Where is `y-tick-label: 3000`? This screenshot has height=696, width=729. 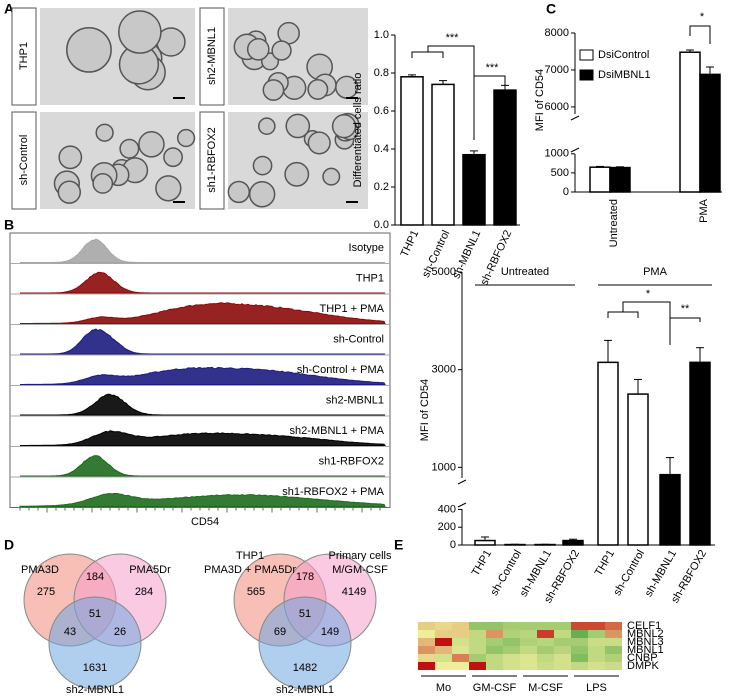
y-tick-label: 3000 is located at coordinates (444, 370).